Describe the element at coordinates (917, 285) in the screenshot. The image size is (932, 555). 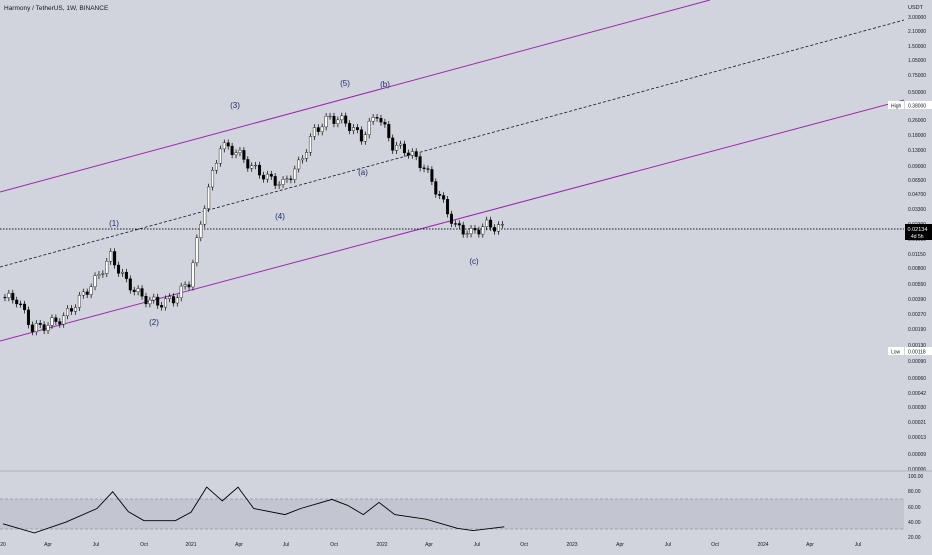
I see `price-tick-label: 0.00550` at that location.